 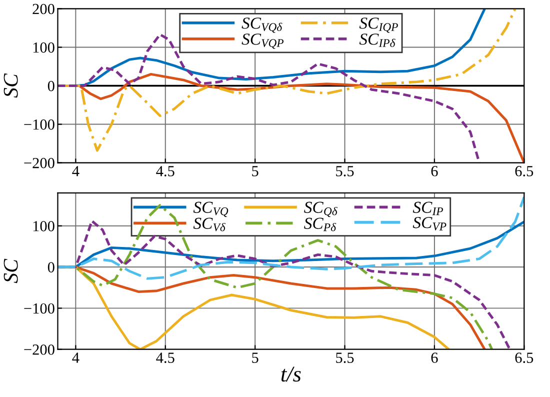 I want to click on legend-label: SC$_{Pδ}$, so click(x=320, y=225).